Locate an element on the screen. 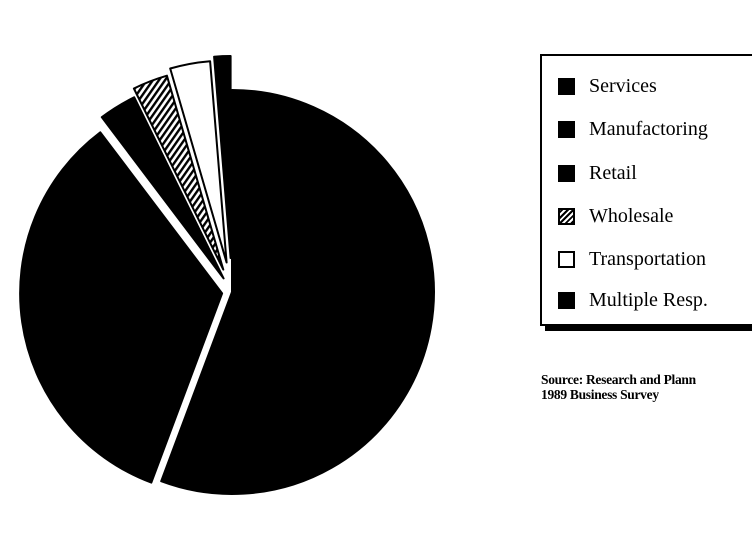 The image size is (752, 545). legend-item-transportation: Transportation is located at coordinates (632, 259).